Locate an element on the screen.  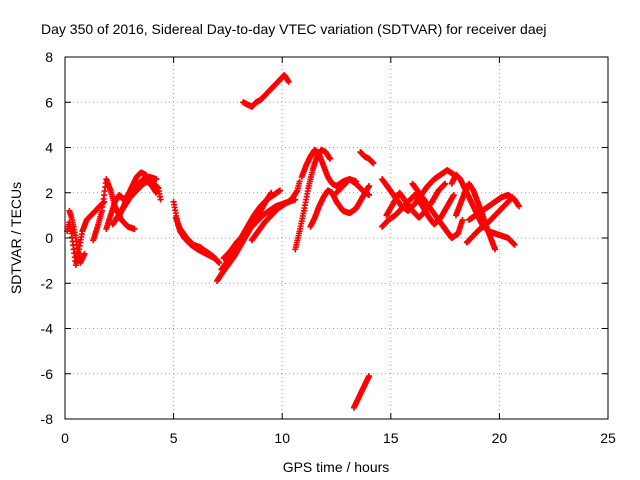
x-tick-label: 25 is located at coordinates (608, 438).